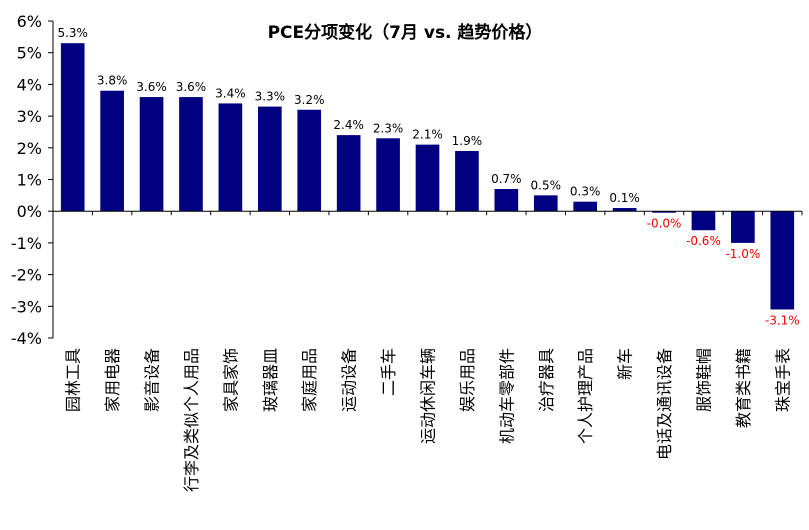  I want to click on y-tick-label: 4%, so click(29, 84).